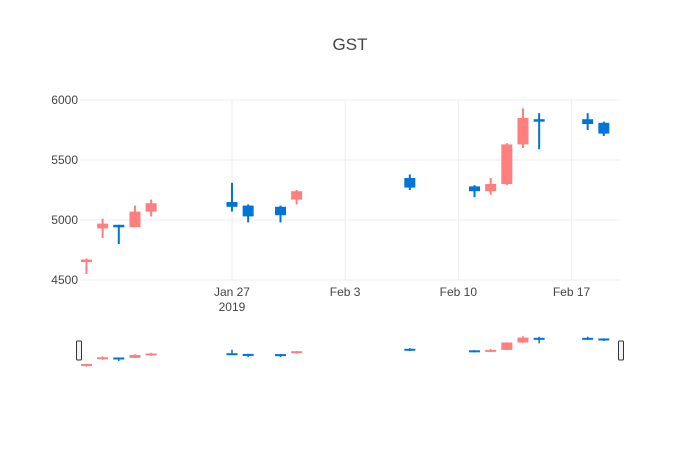 This screenshot has height=450, width=700. Describe the element at coordinates (64, 160) in the screenshot. I see `y-tick-label: 5500` at that location.